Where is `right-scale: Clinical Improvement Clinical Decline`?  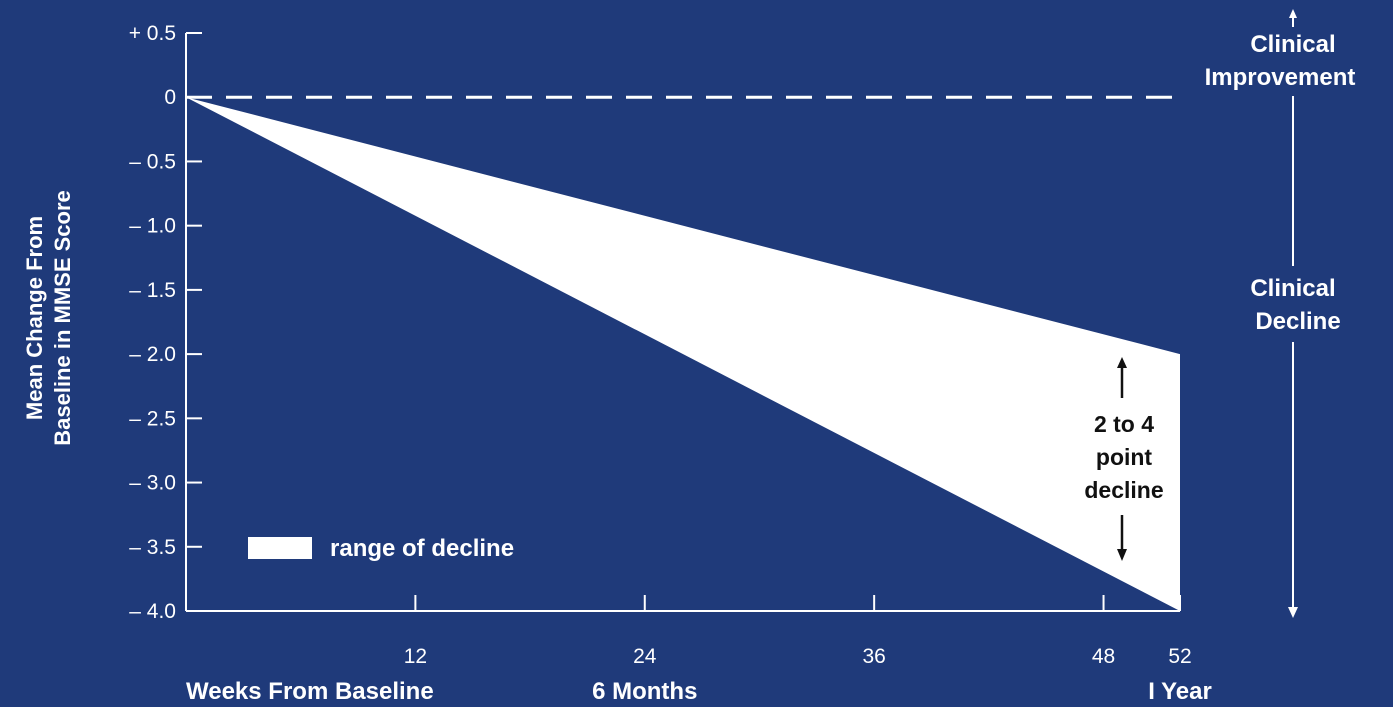 right-scale: Clinical Improvement Clinical Decline is located at coordinates (1280, 313).